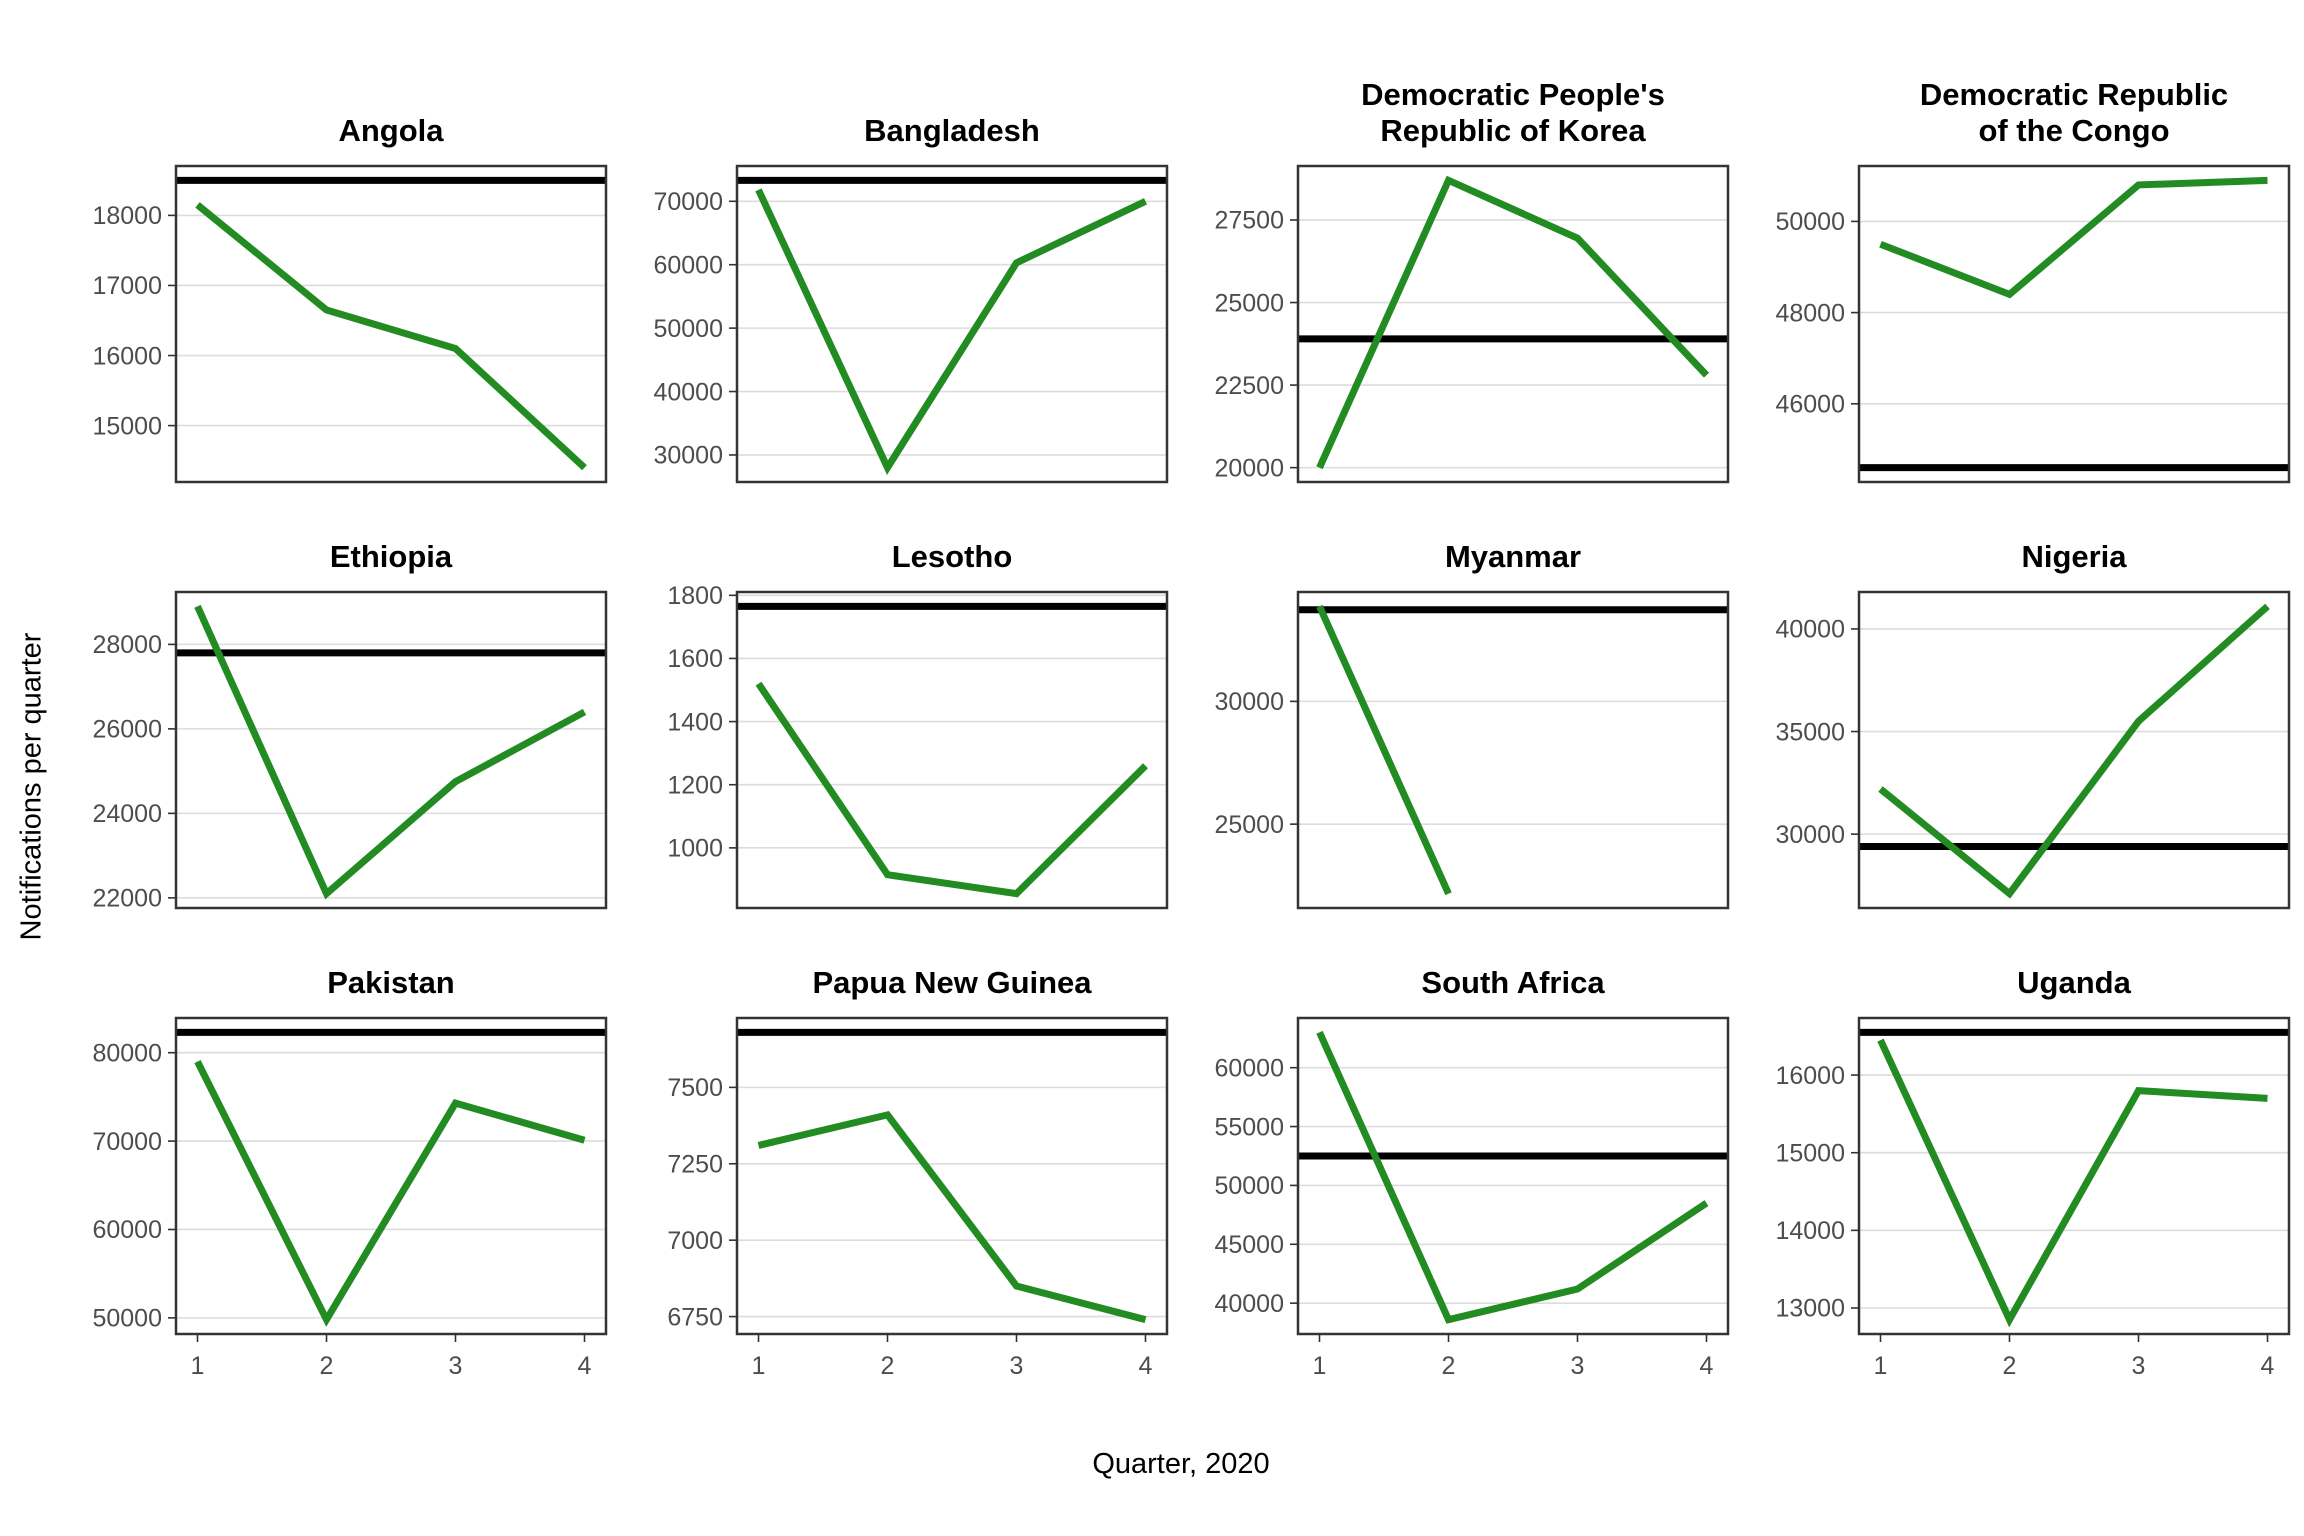  What do you see at coordinates (1810, 732) in the screenshot?
I see `y-tick-label: 35000` at bounding box center [1810, 732].